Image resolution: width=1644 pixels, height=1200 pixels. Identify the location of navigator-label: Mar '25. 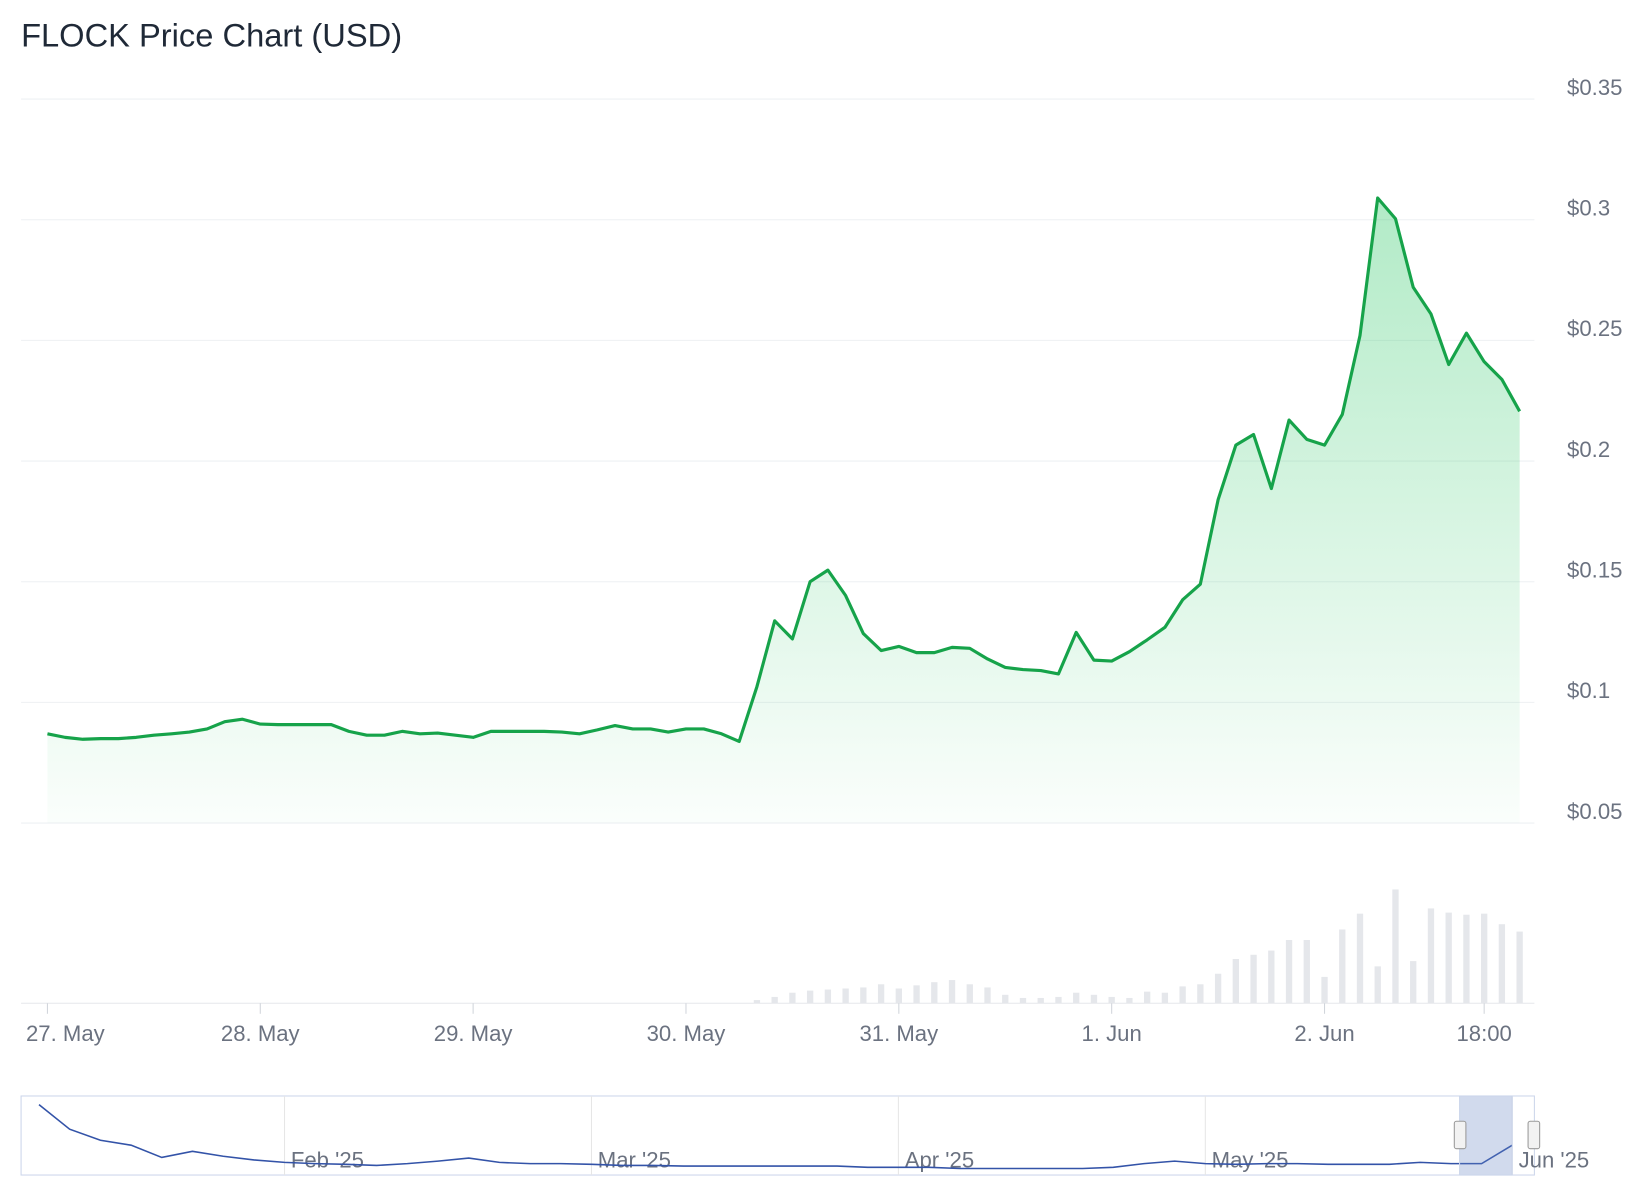
(634, 1160).